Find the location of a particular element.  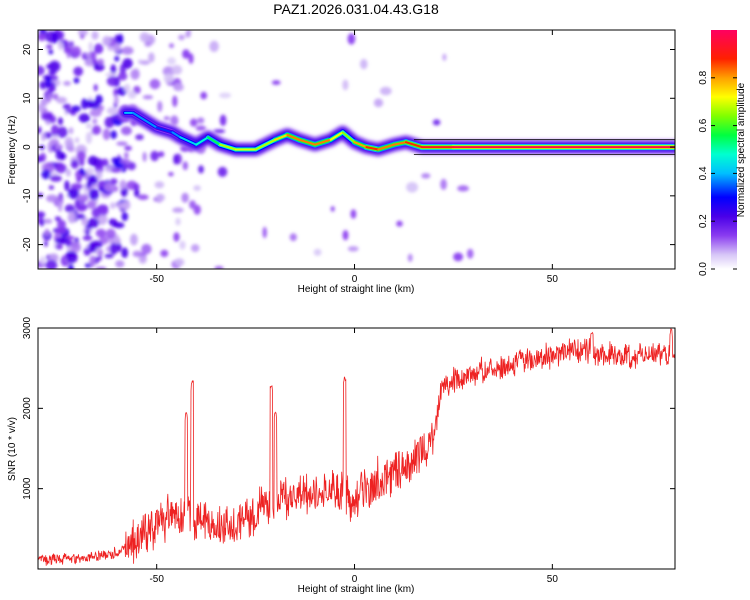

colorbar-tick-label: 0.0 is located at coordinates (703, 269).